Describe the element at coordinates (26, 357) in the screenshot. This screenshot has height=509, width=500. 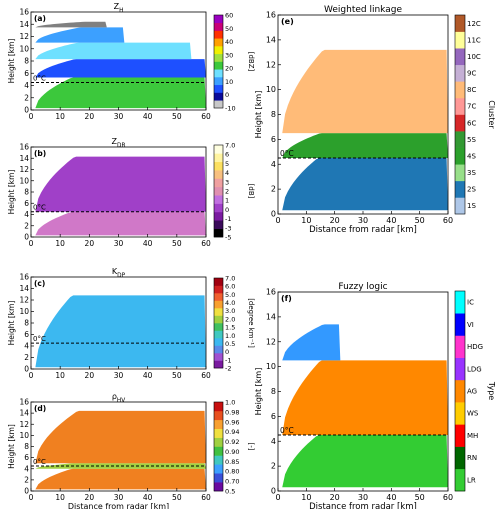
I see `y-tick-label: 2` at that location.